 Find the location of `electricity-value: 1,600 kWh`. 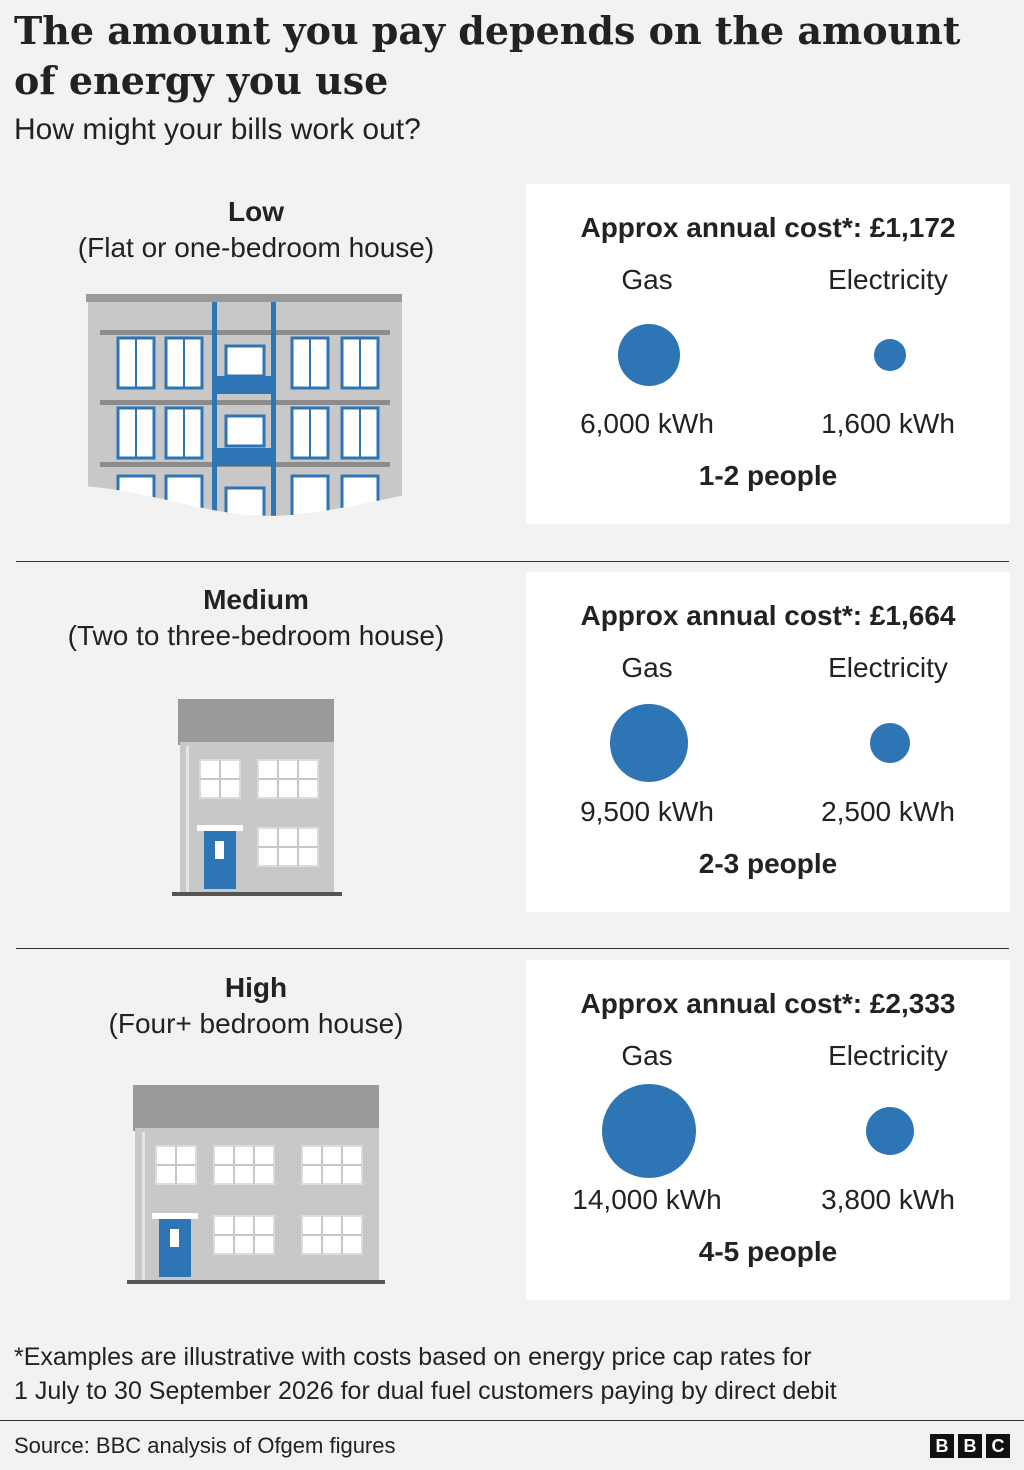

electricity-value: 1,600 kWh is located at coordinates (888, 423).